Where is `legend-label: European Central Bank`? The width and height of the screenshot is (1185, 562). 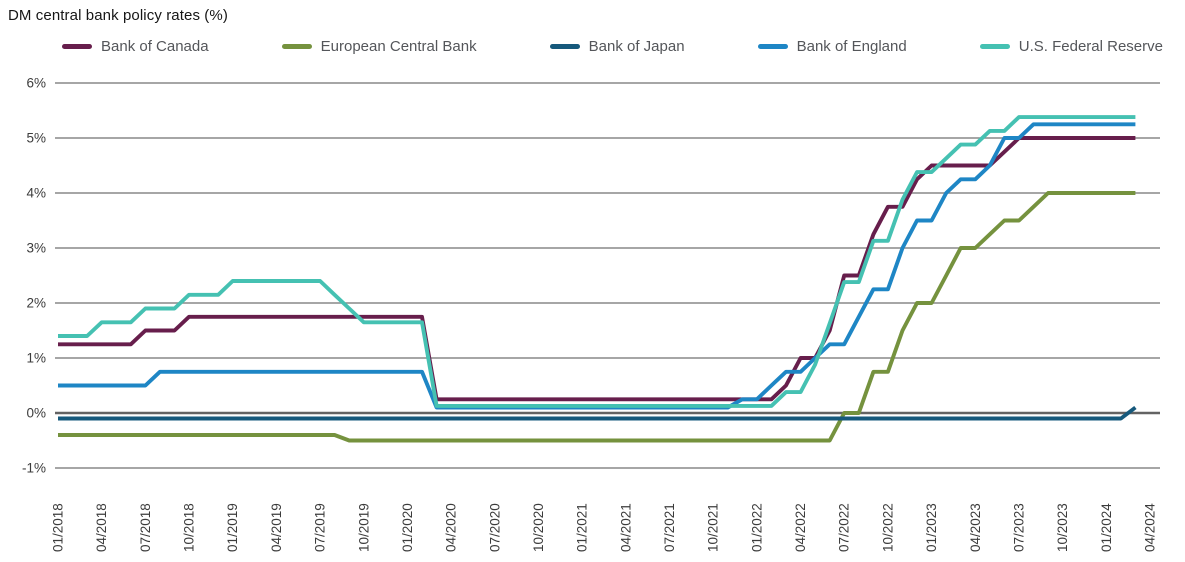 legend-label: European Central Bank is located at coordinates (398, 46).